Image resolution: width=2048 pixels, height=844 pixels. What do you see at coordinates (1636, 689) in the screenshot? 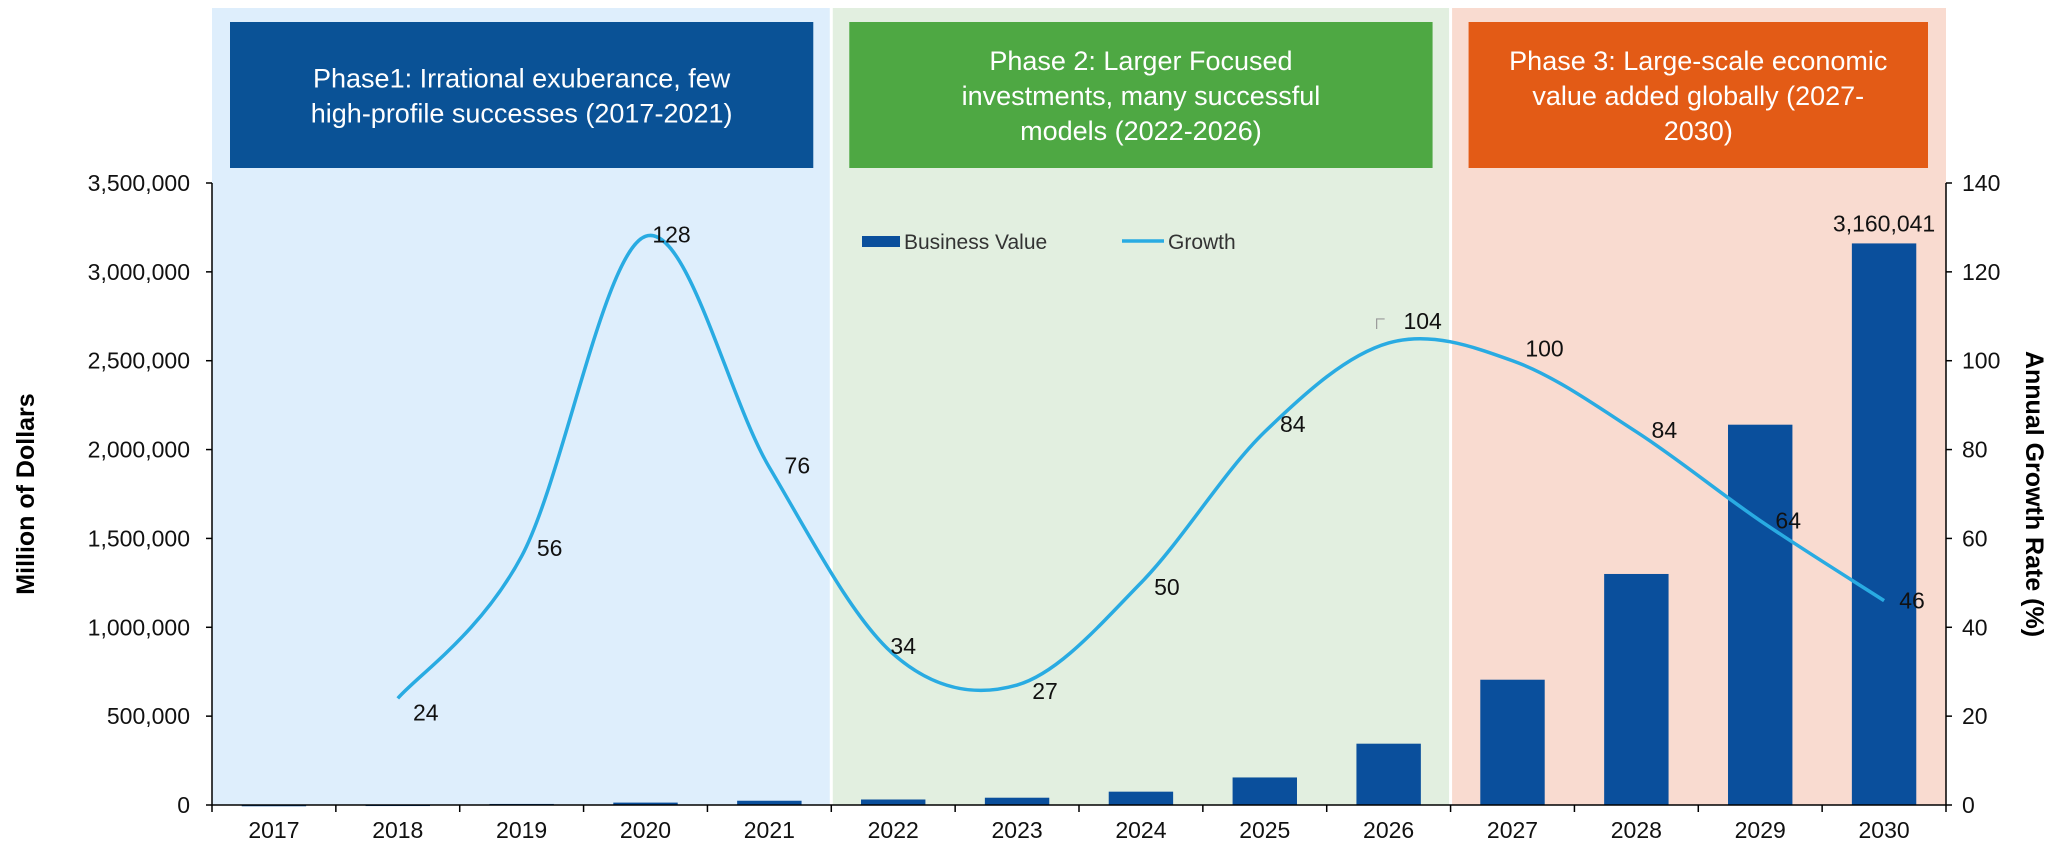
I see `bar-2028` at bounding box center [1636, 689].